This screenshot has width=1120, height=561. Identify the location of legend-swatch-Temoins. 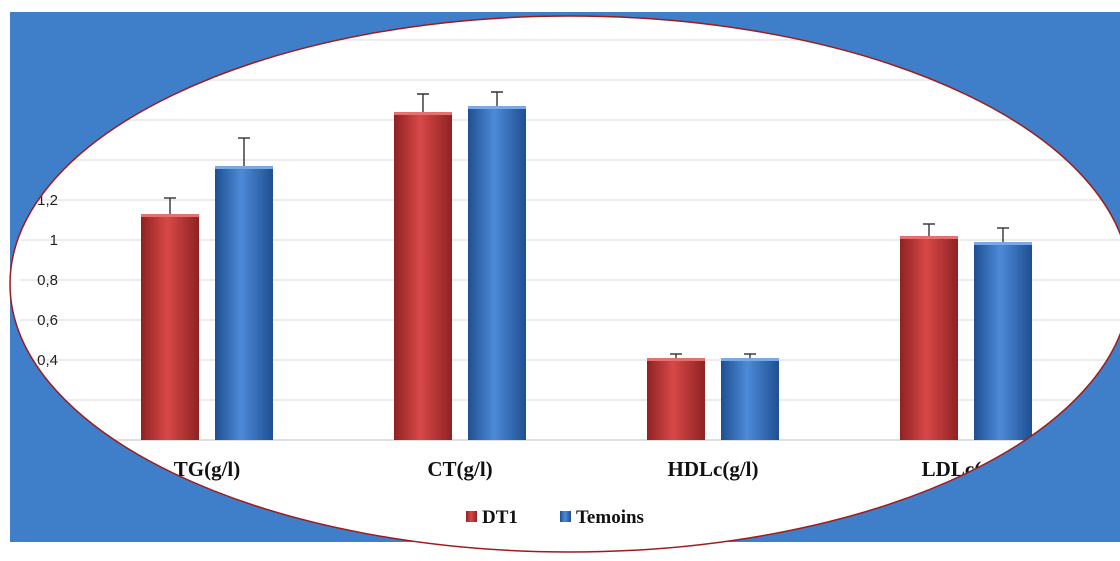
(565, 516).